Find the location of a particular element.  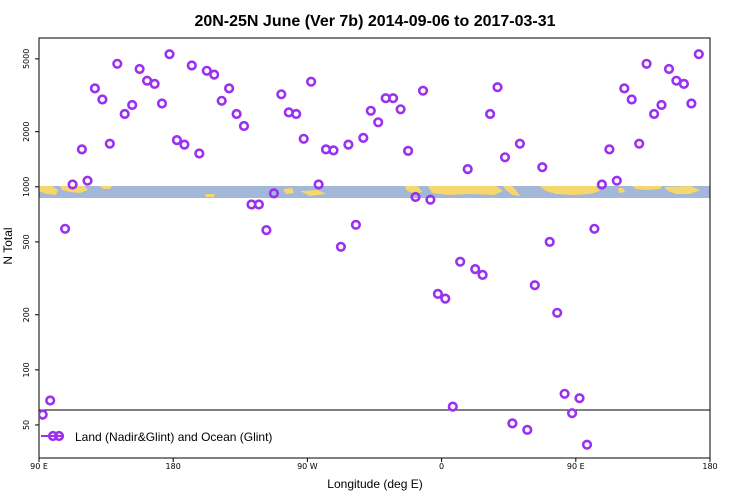

x-axis: 90 E 180 90 W 0 90 E 180 is located at coordinates (374, 464).